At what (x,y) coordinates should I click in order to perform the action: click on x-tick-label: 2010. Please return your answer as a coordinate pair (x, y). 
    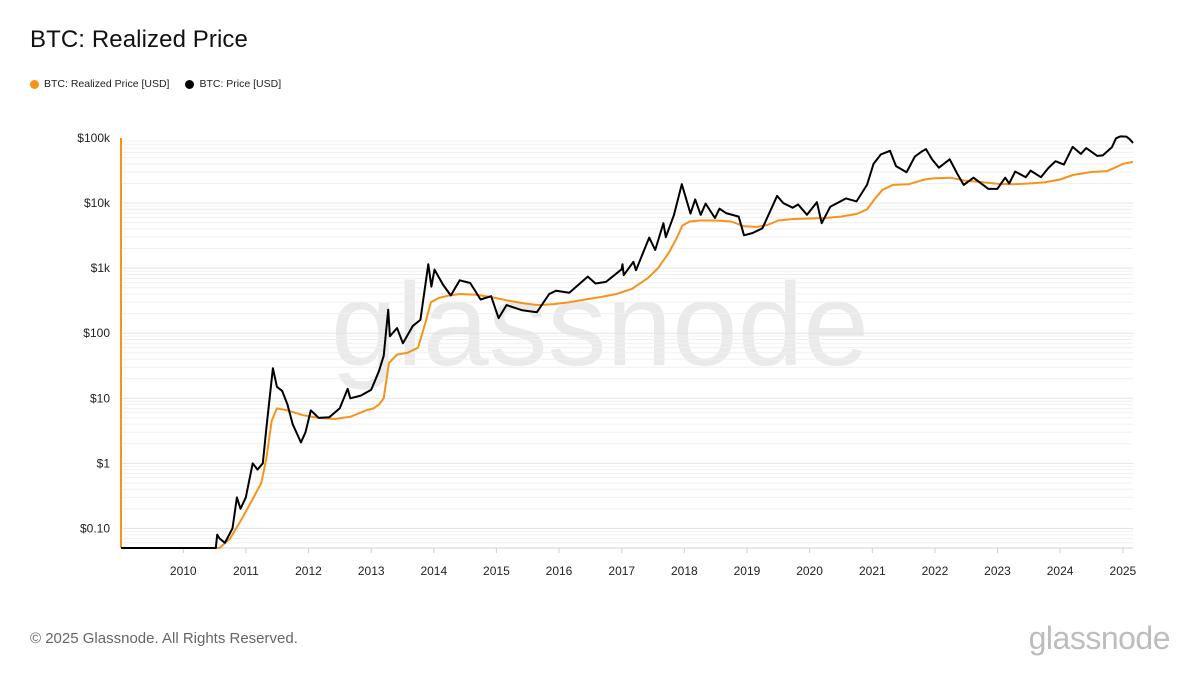
    Looking at the image, I should click on (183, 571).